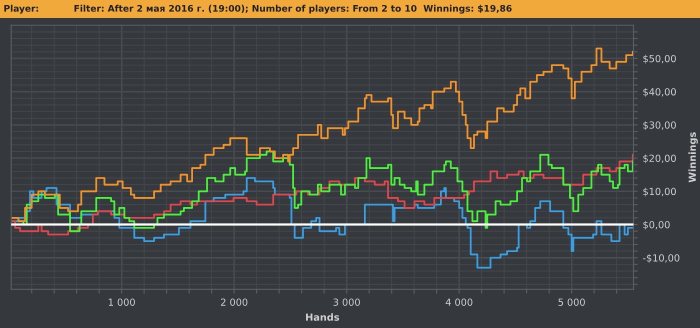  I want to click on y-tick-label: $40,00, so click(659, 92).